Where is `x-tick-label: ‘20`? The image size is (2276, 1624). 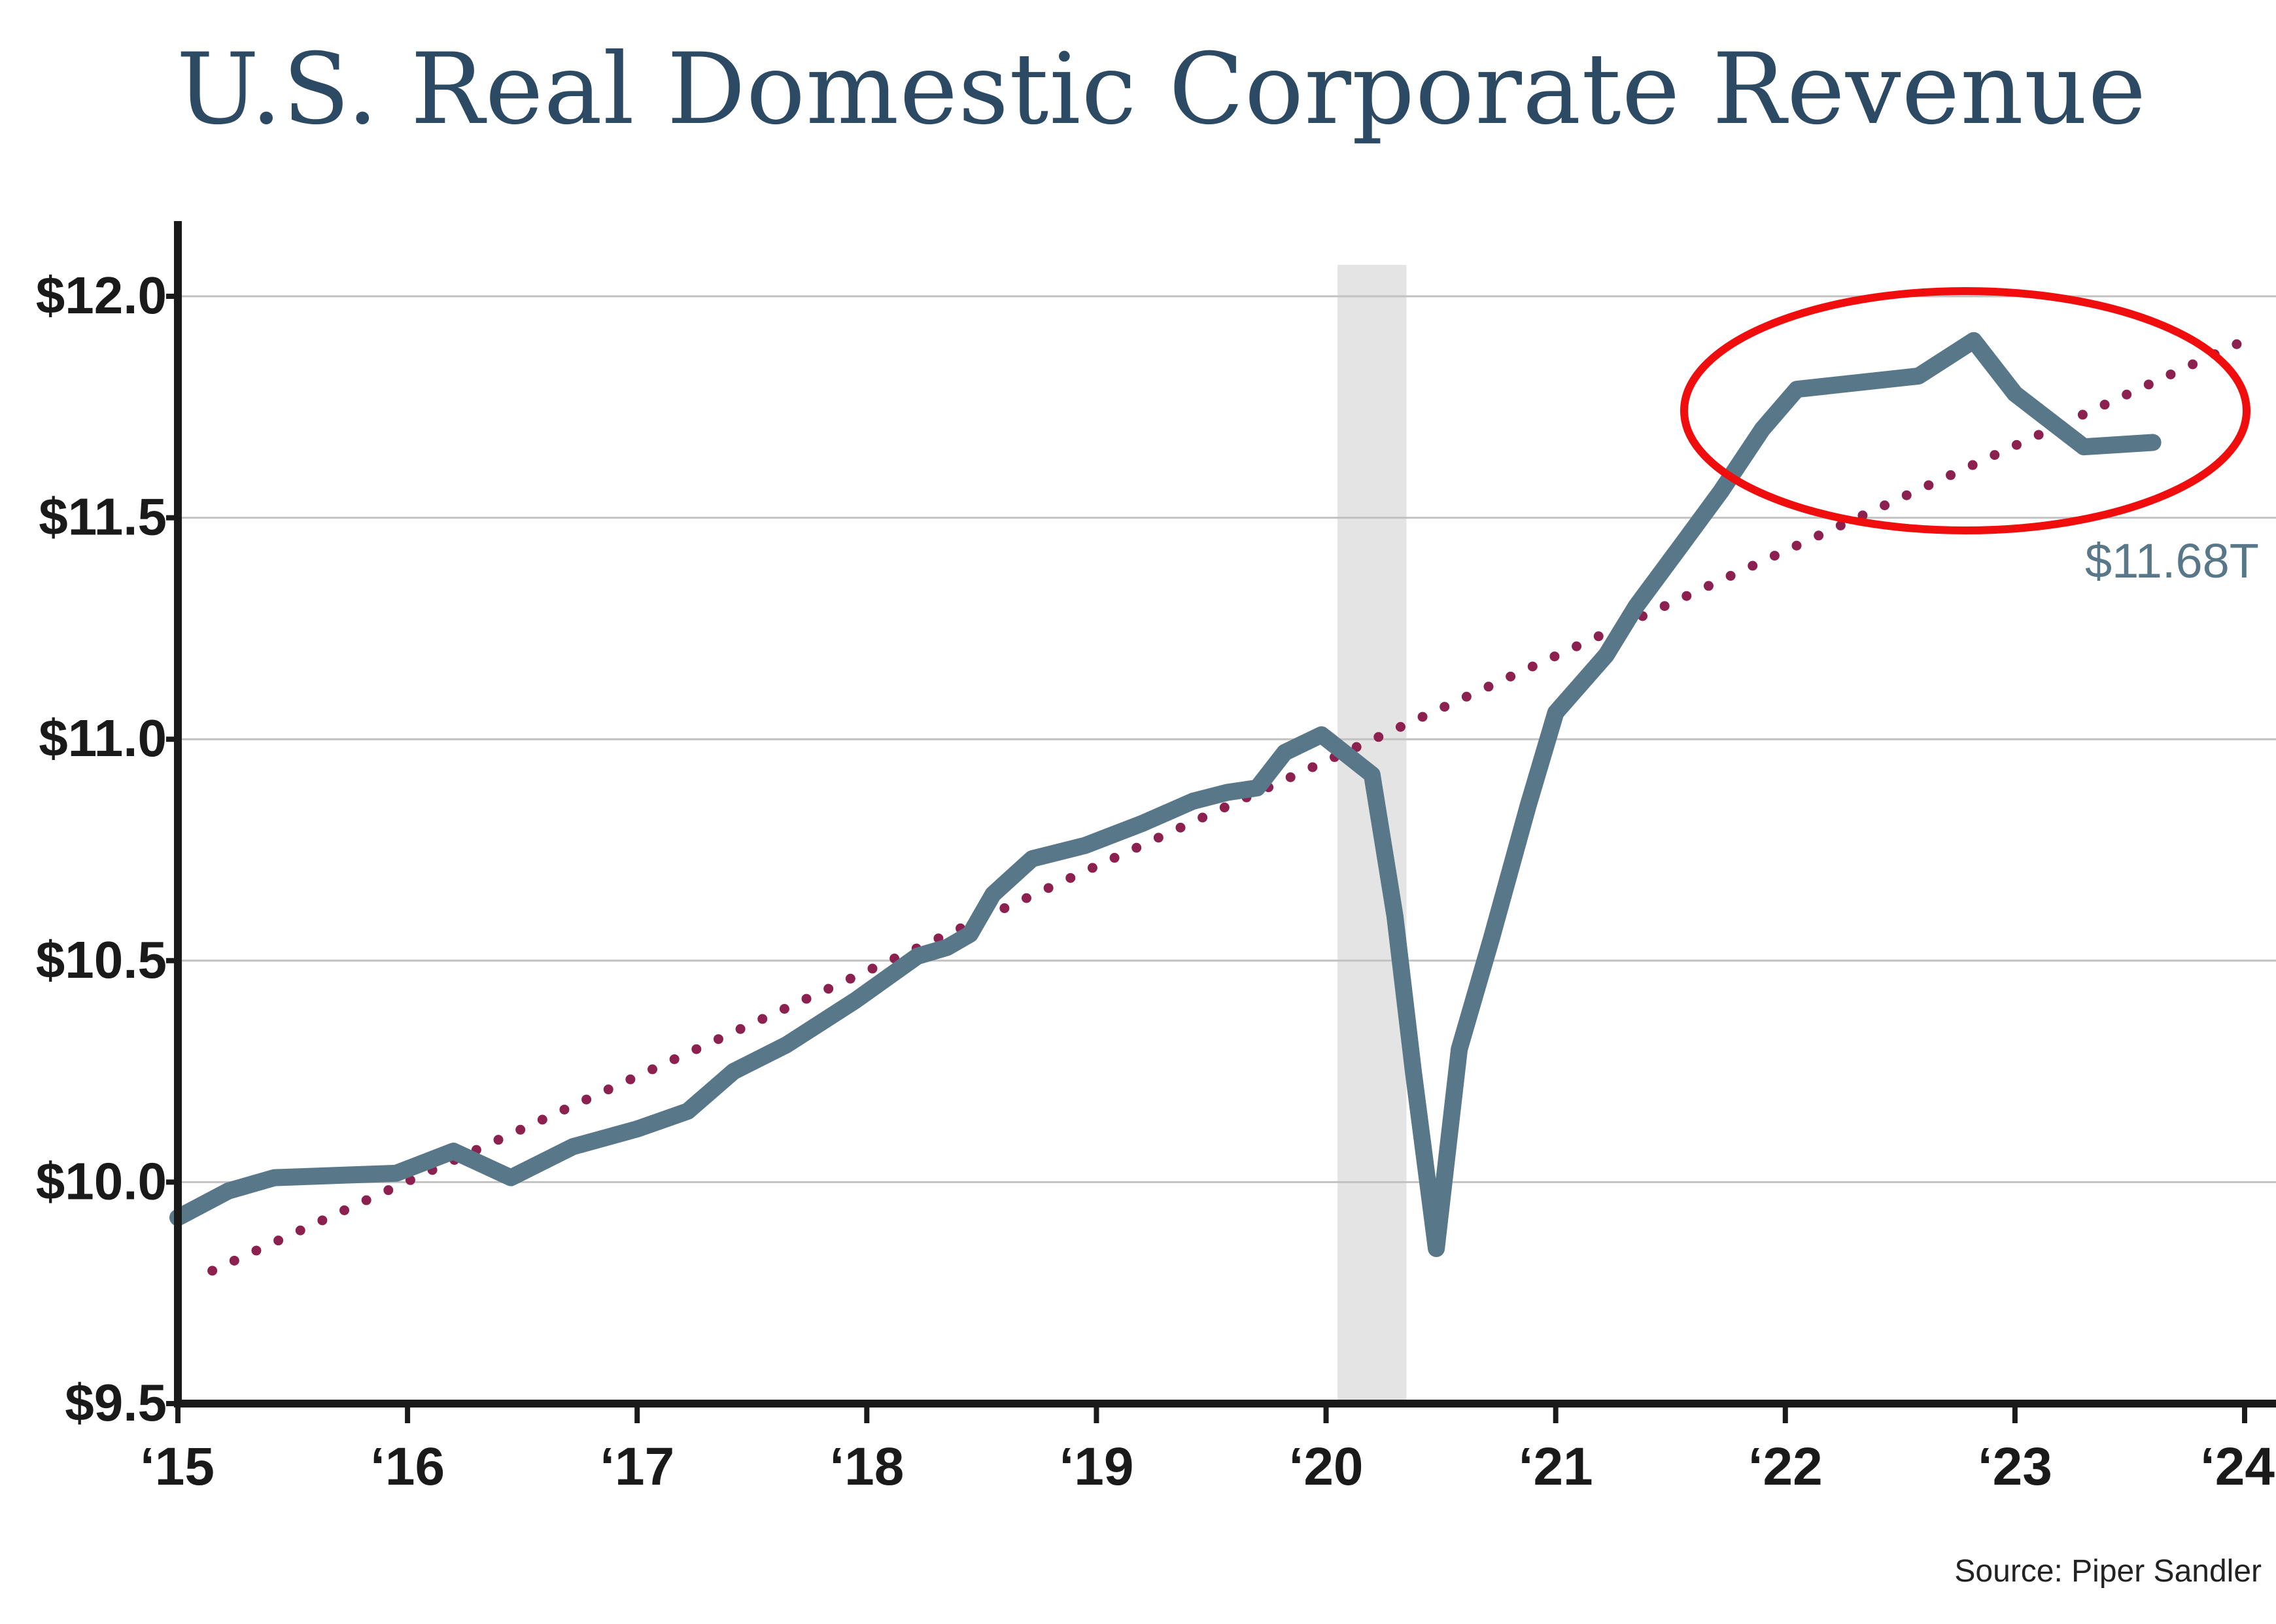 x-tick-label: ‘20 is located at coordinates (1327, 1466).